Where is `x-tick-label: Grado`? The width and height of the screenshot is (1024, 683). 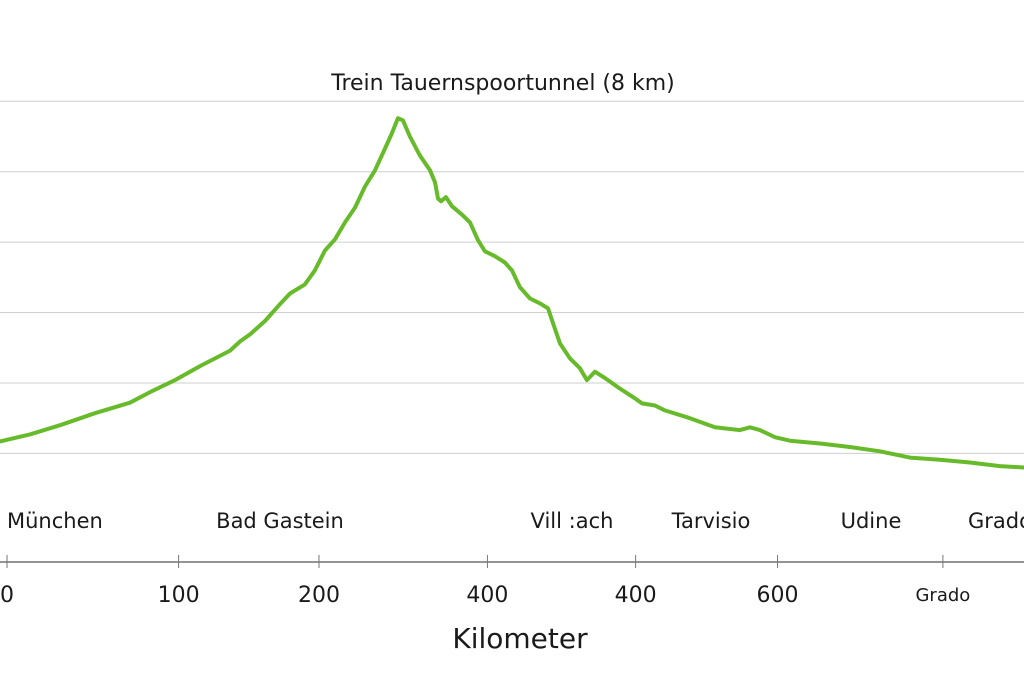 x-tick-label: Grado is located at coordinates (942, 595).